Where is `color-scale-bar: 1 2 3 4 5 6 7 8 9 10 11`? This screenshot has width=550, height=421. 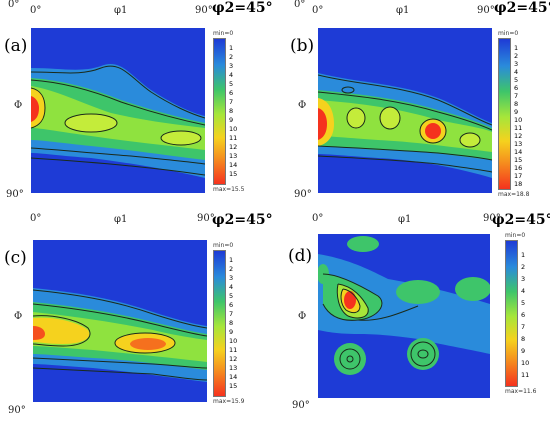 color-scale-bar: 1 2 3 4 5 6 7 8 9 10 11 is located at coordinates (517, 313).